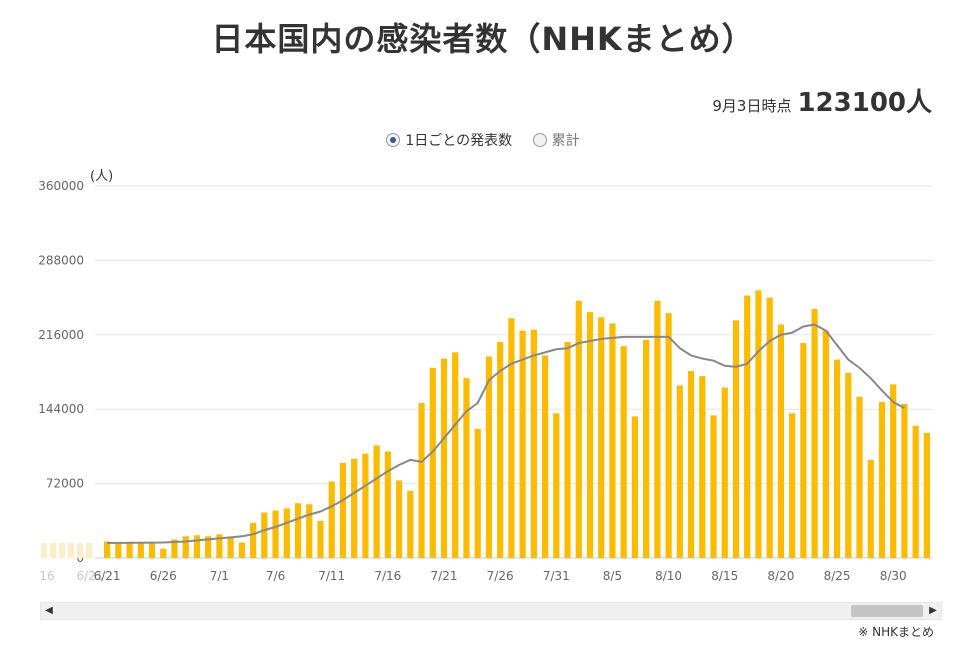 This screenshot has height=650, width=966. I want to click on x-tick-label: 7/26, so click(500, 576).